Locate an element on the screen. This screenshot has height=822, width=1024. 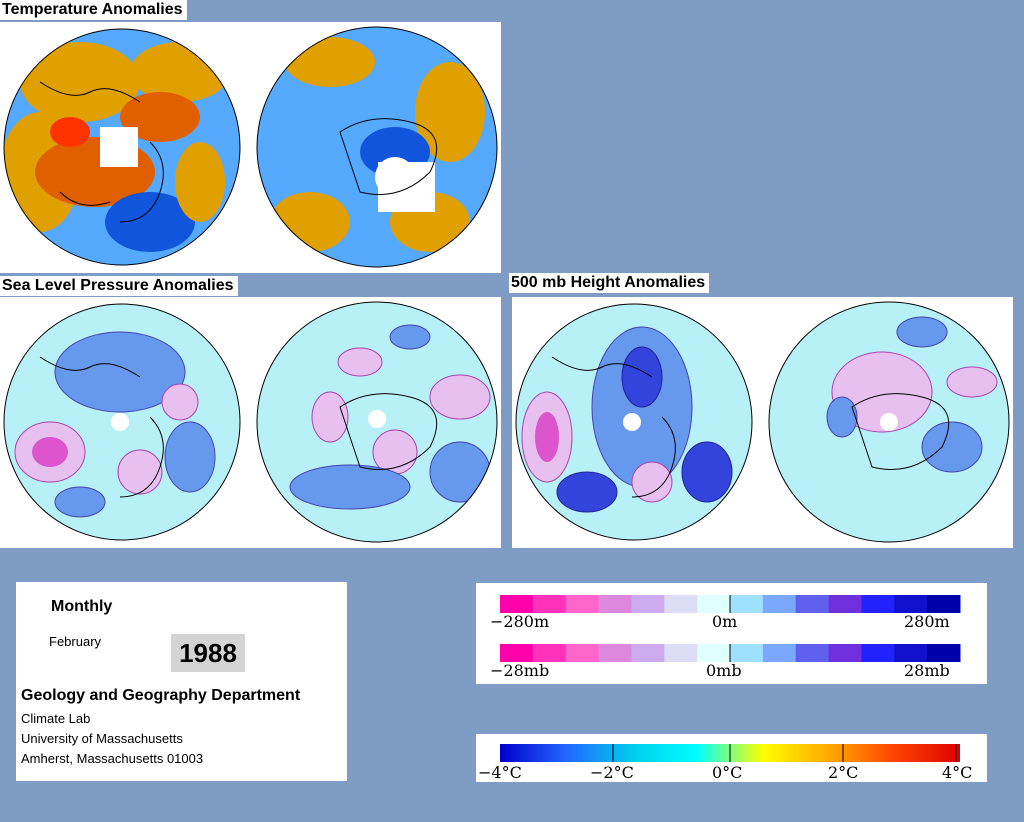
height-tick-max: 280m is located at coordinates (927, 621).